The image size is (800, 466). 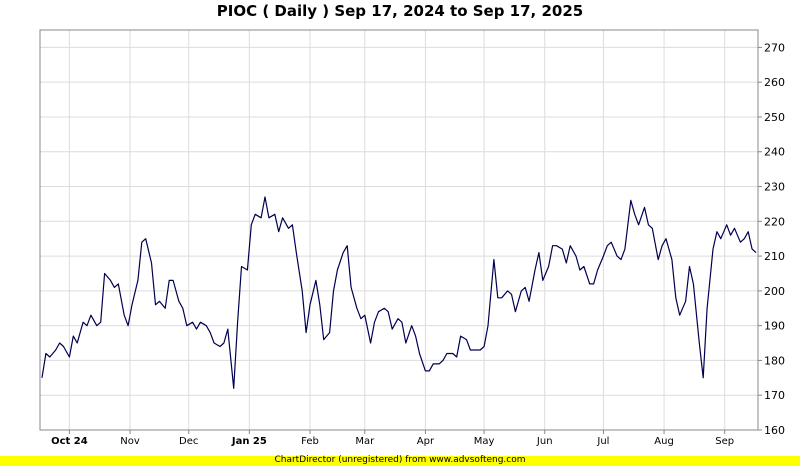 I want to click on y-tick-label: 160, so click(x=774, y=430).